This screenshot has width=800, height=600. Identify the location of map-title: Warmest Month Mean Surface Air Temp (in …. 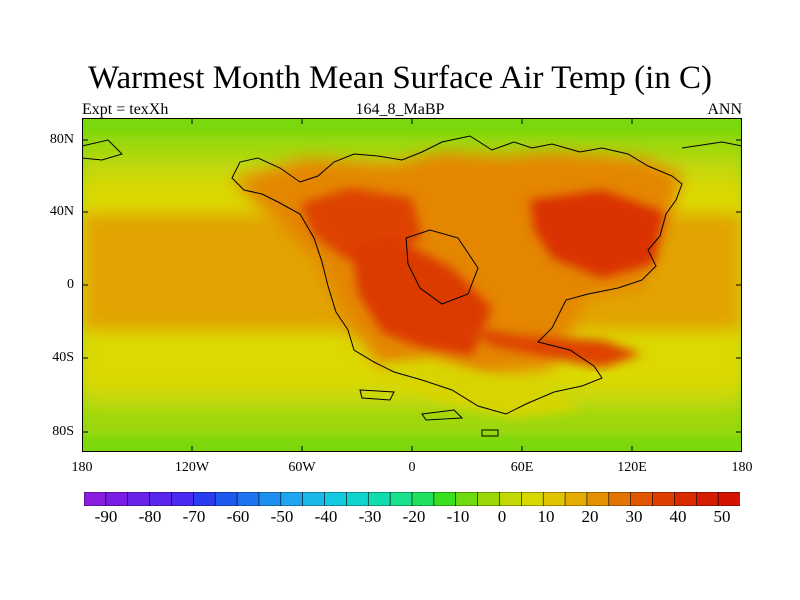
(400, 78).